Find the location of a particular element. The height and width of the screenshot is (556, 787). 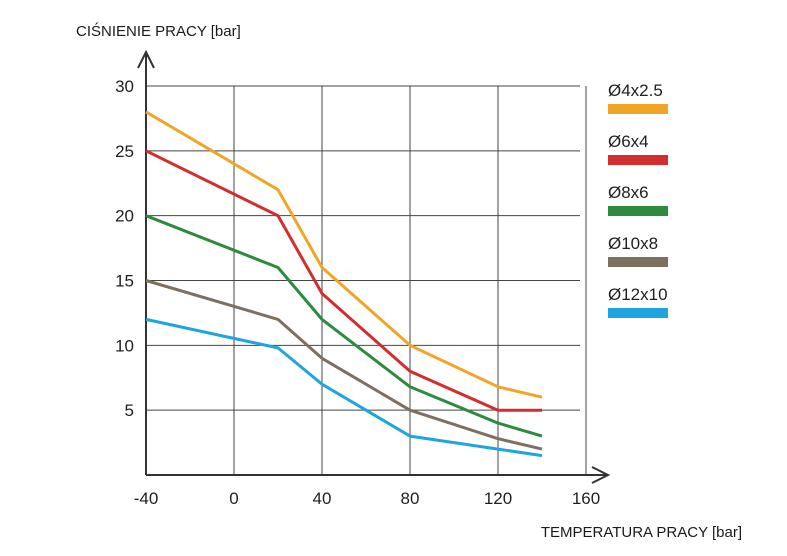

x-tick-label: 40 is located at coordinates (322, 498).